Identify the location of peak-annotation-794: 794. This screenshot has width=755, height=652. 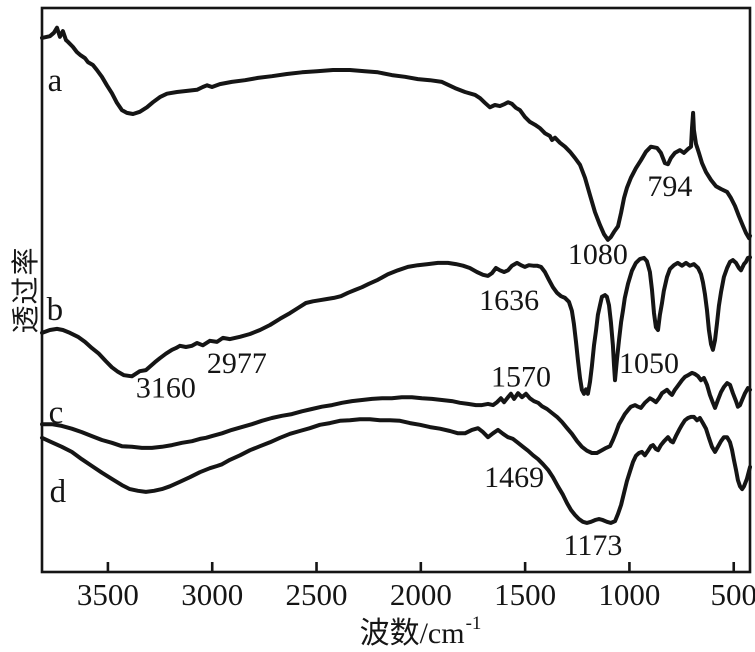
(669, 186).